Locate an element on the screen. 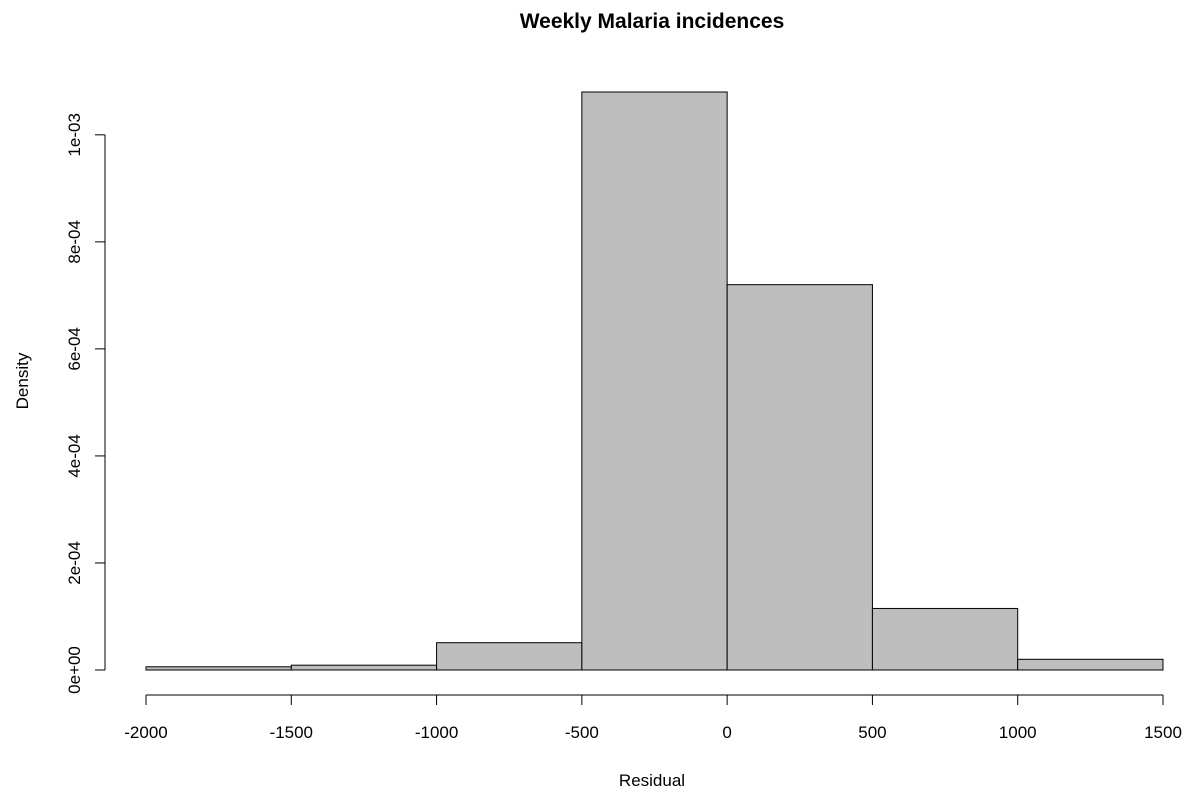 Image resolution: width=1190 pixels, height=792 pixels. y-tick-label: 8e-04 is located at coordinates (74, 241).